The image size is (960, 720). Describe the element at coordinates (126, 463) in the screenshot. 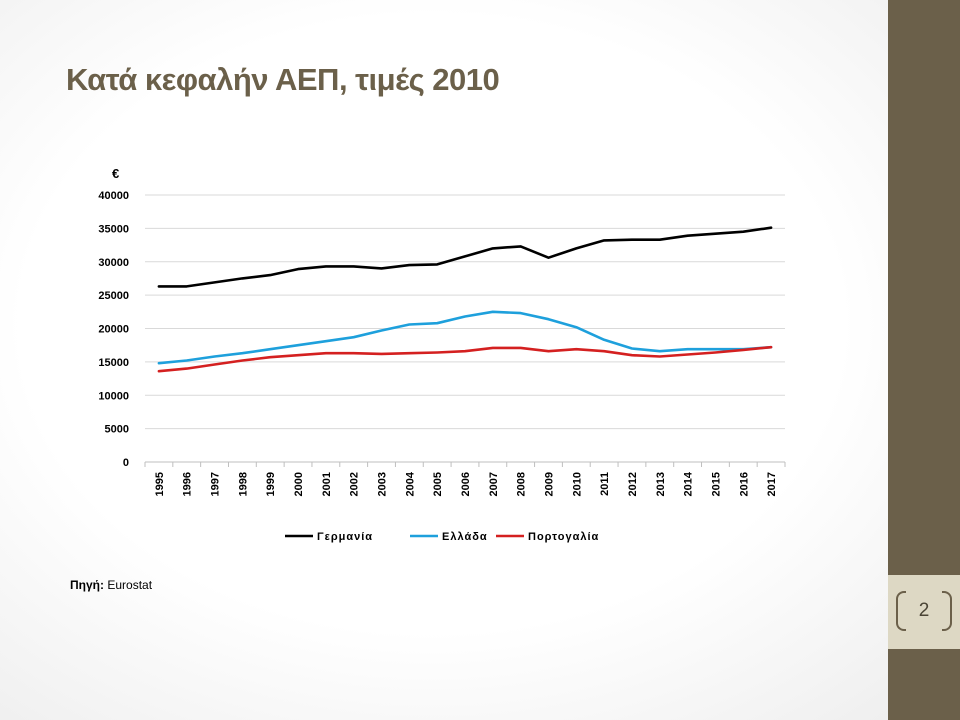

I see `y-tick-label: 0` at that location.